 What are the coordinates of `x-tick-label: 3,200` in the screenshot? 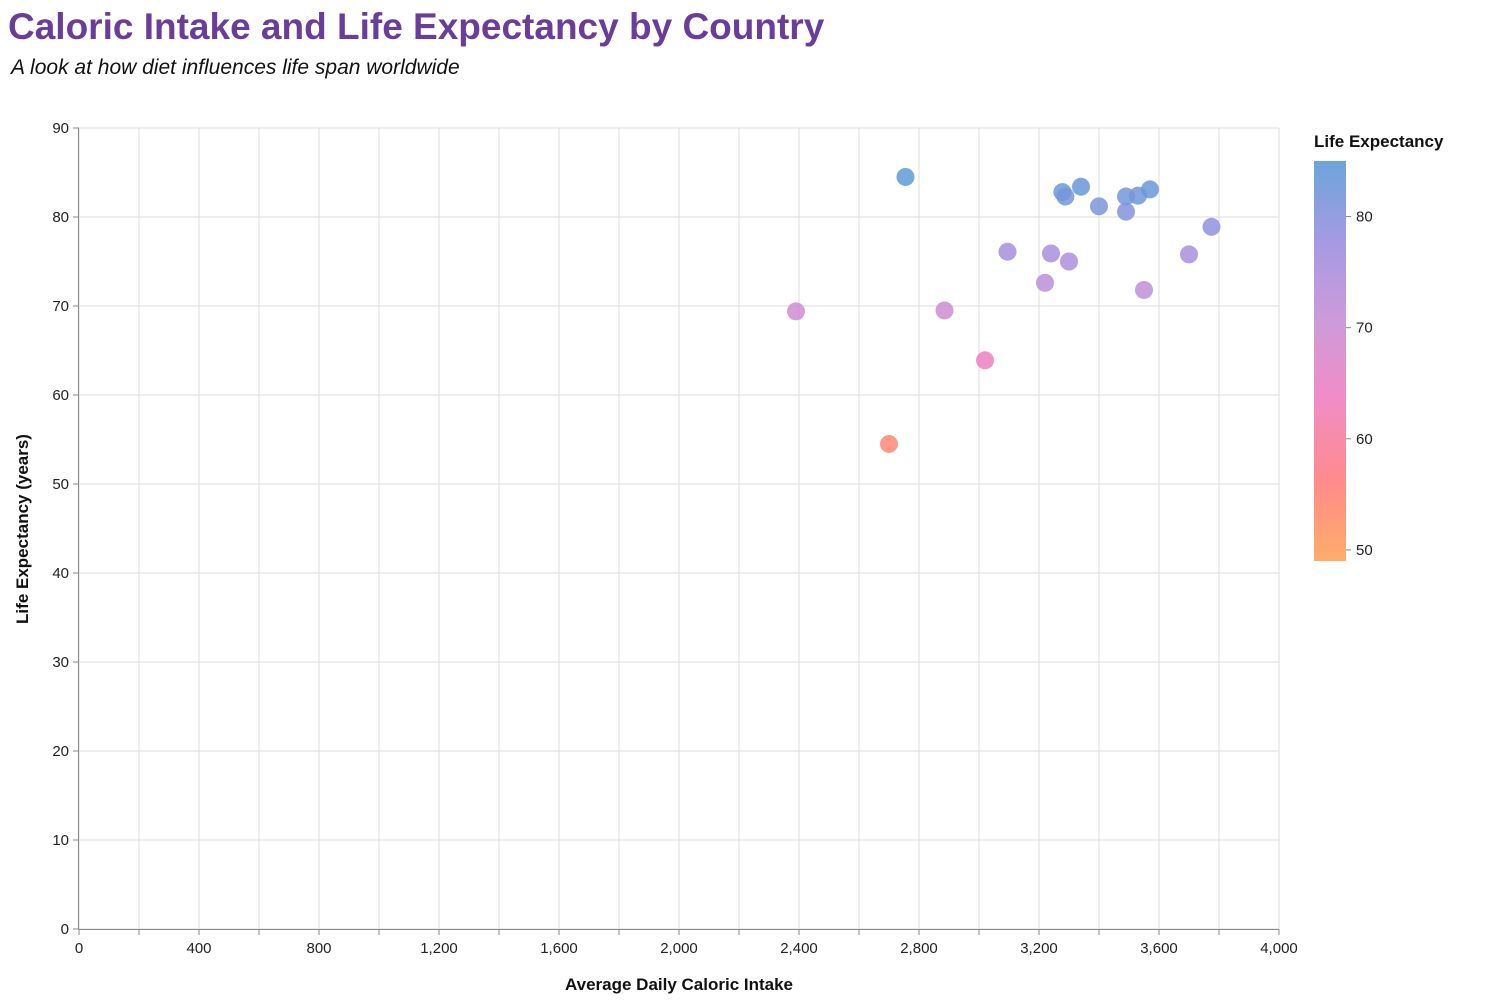 It's located at (1039, 948).